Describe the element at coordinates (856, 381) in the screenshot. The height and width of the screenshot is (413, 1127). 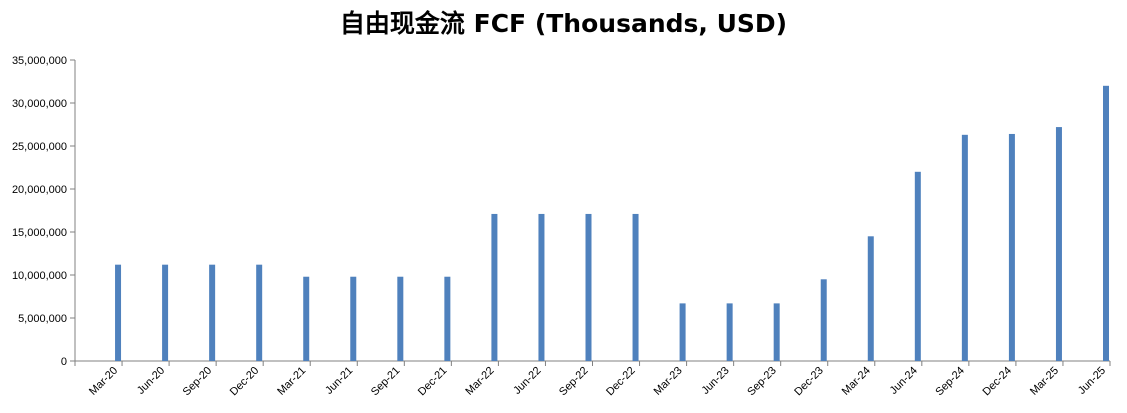
I see `x-tick-label: Mar-24` at that location.